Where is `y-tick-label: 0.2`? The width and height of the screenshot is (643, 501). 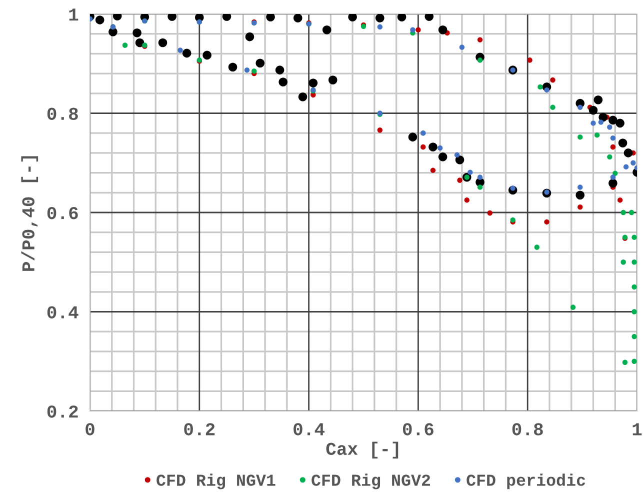
y-tick-label: 0.2 is located at coordinates (62, 411).